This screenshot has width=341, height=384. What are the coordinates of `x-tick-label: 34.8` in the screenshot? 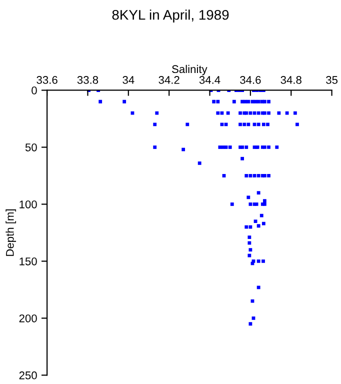 It's located at (291, 80).